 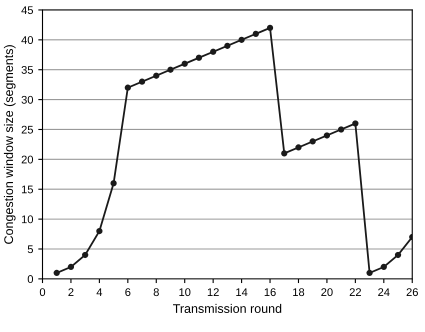 What do you see at coordinates (327, 292) in the screenshot?
I see `x-tick-label: 20` at bounding box center [327, 292].